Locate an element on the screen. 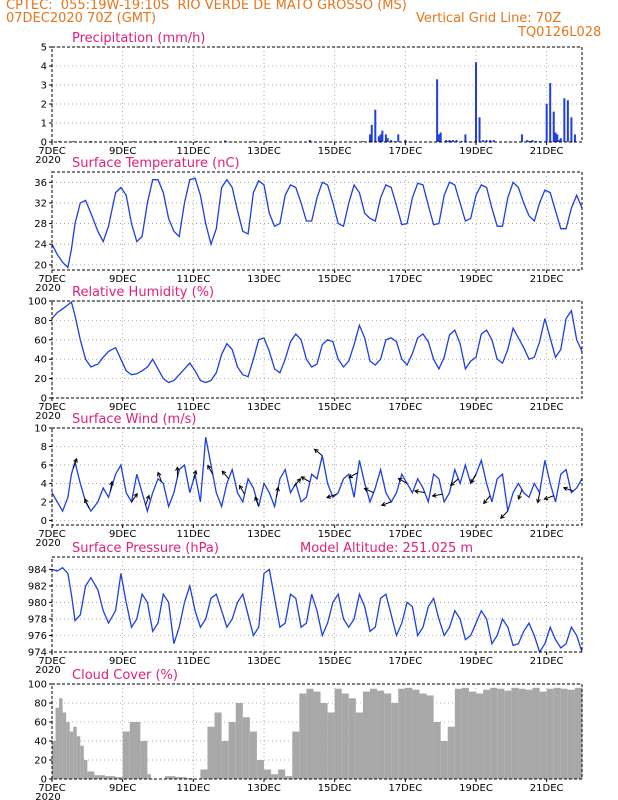  wind-ytick-label: 10 is located at coordinates (40, 429).